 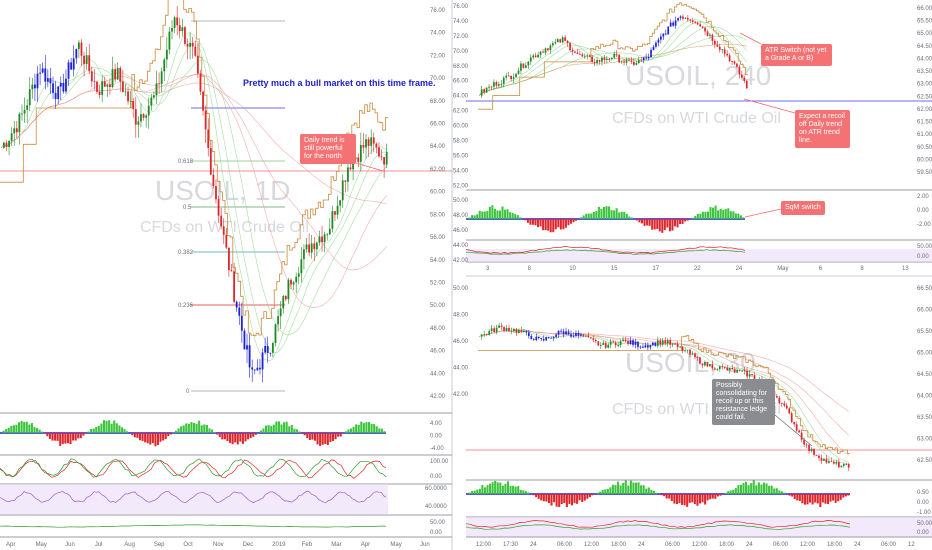 What do you see at coordinates (461, 22) in the screenshot?
I see `h4-left-price-tick: 74.00` at bounding box center [461, 22].